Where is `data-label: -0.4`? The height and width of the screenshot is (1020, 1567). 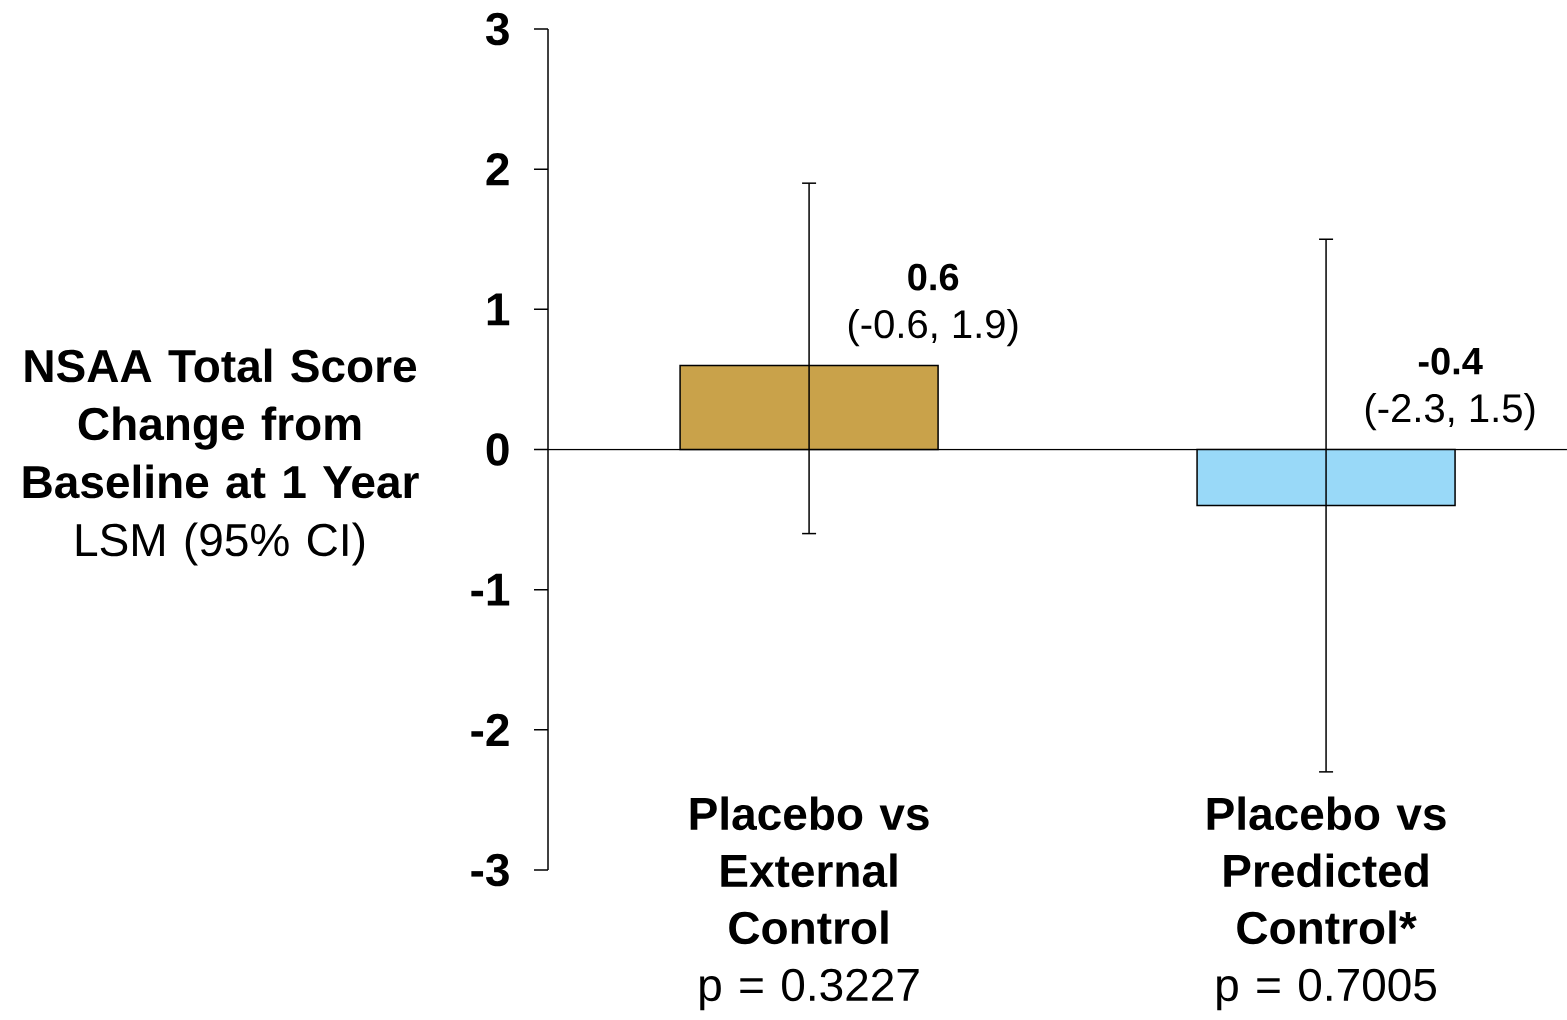
data-label: -0.4 is located at coordinates (1450, 361).